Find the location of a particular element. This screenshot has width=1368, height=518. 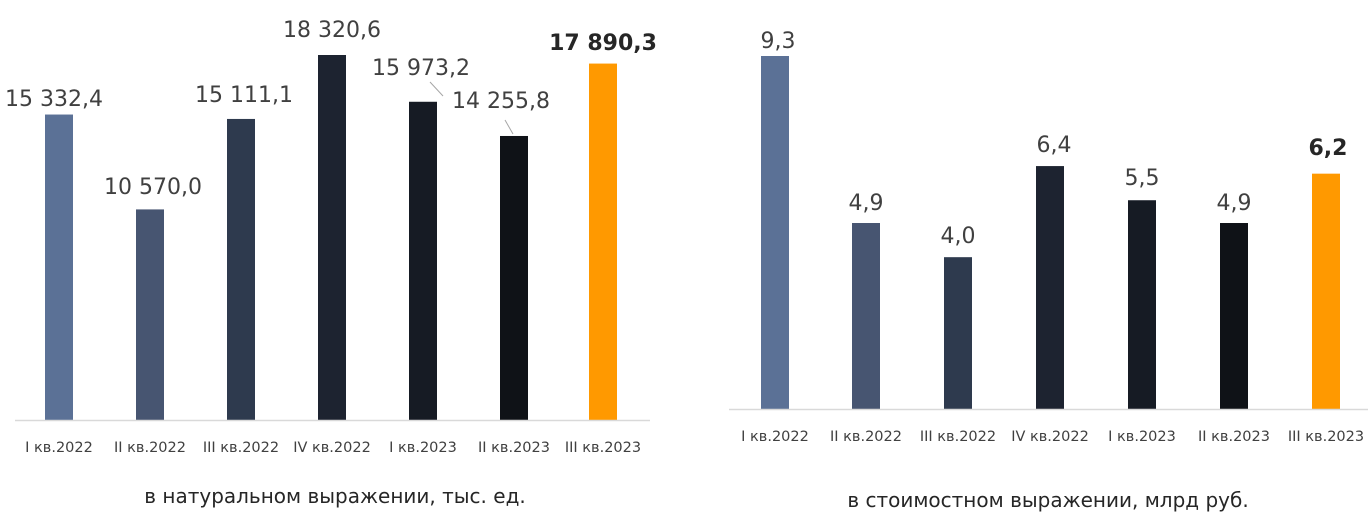

quantity-tick-label-2: II кв.2022 is located at coordinates (150, 448).